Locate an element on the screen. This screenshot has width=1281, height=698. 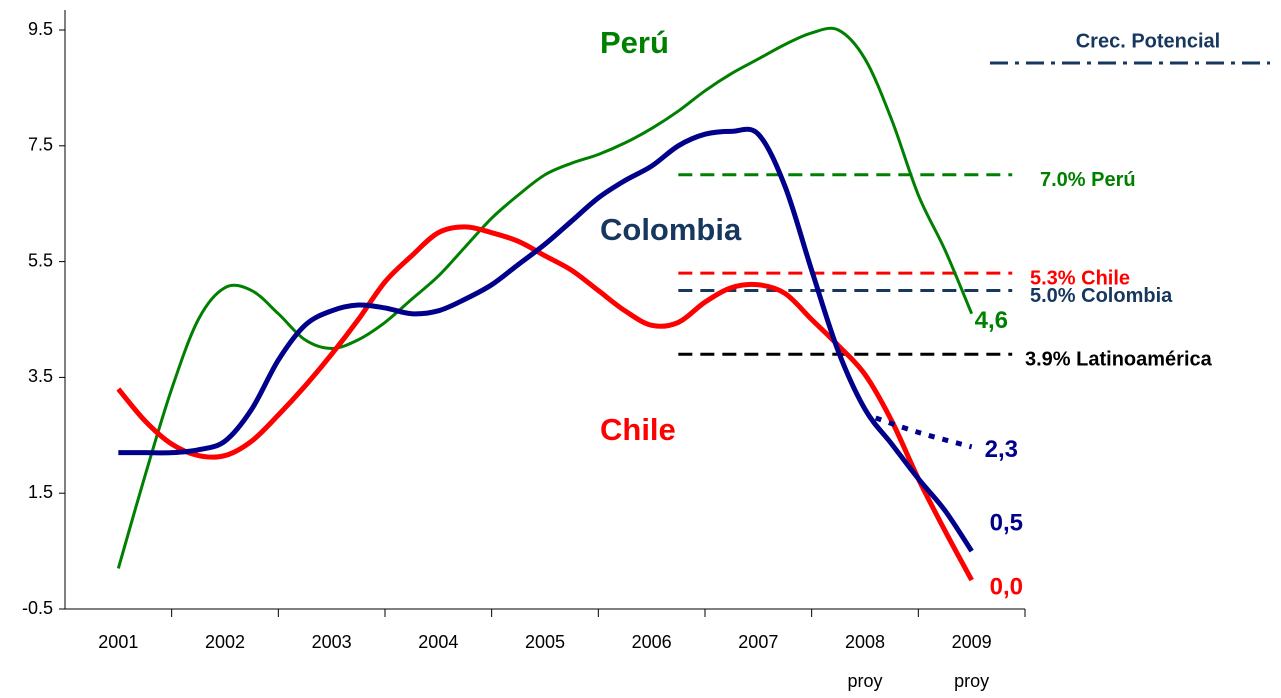
end-label: 4,6 is located at coordinates (991, 320).